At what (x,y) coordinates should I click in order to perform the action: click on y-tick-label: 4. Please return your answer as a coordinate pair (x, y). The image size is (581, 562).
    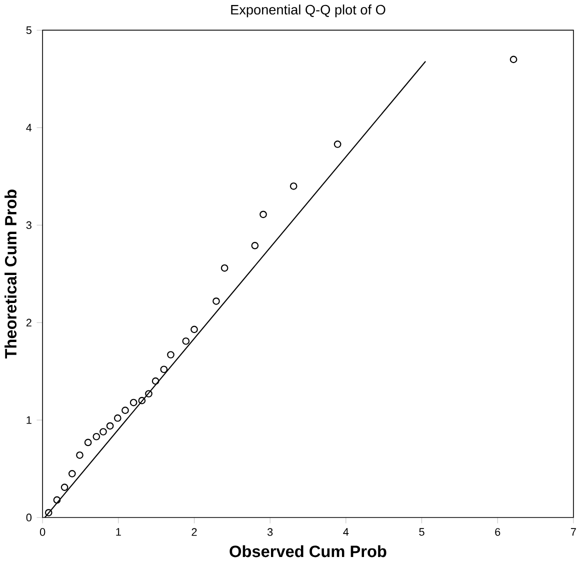
    Looking at the image, I should click on (29, 128).